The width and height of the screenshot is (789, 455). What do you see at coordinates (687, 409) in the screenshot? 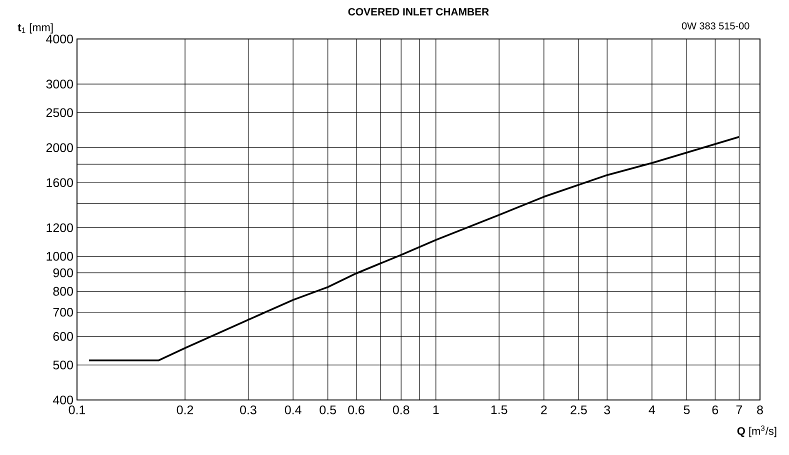
I see `x-tick-label: 5` at bounding box center [687, 409].